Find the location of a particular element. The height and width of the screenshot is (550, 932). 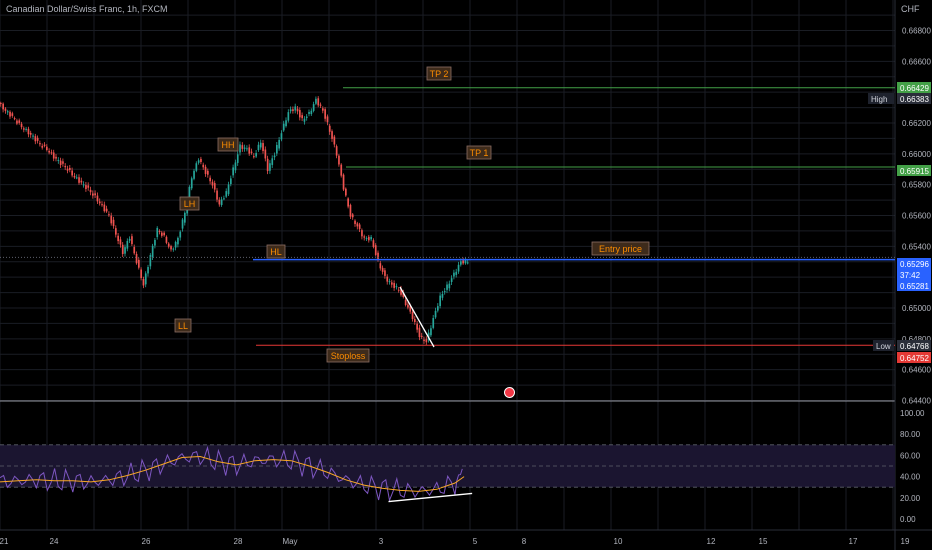

price-tag-countdown is located at coordinates (914, 274).